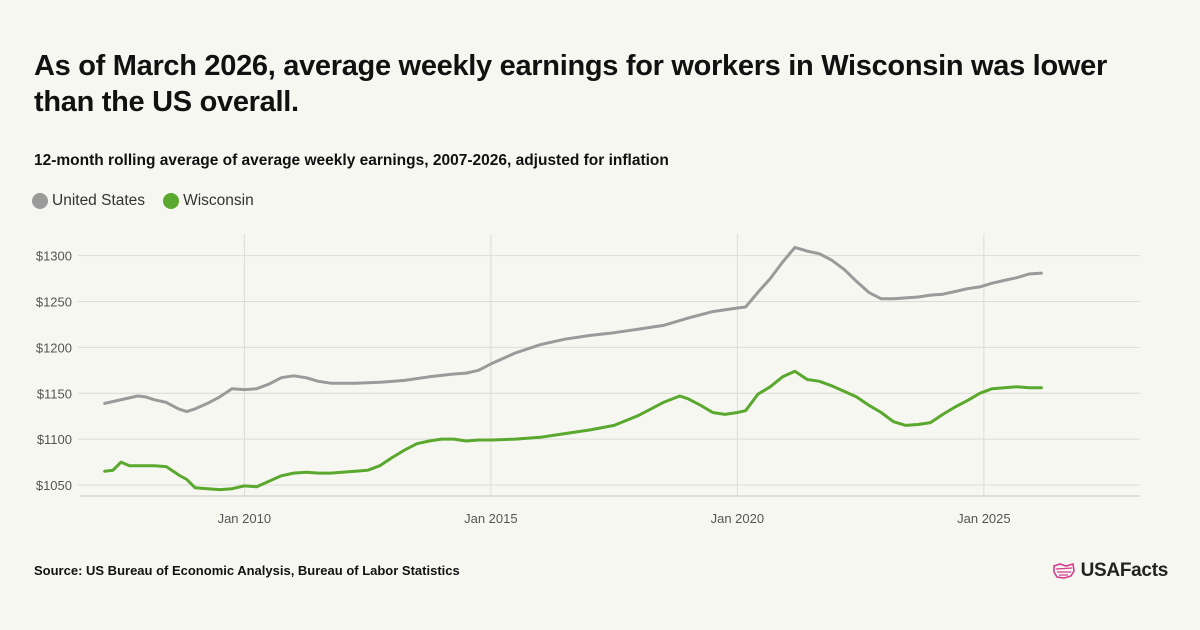  What do you see at coordinates (1124, 570) in the screenshot?
I see `logo-text: USAFacts` at bounding box center [1124, 570].